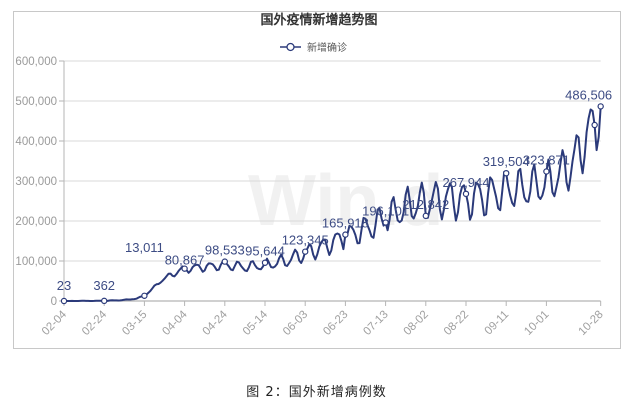 The width and height of the screenshot is (633, 406). What do you see at coordinates (55, 323) in the screenshot?
I see `x-tick-label: 02-04` at bounding box center [55, 323].